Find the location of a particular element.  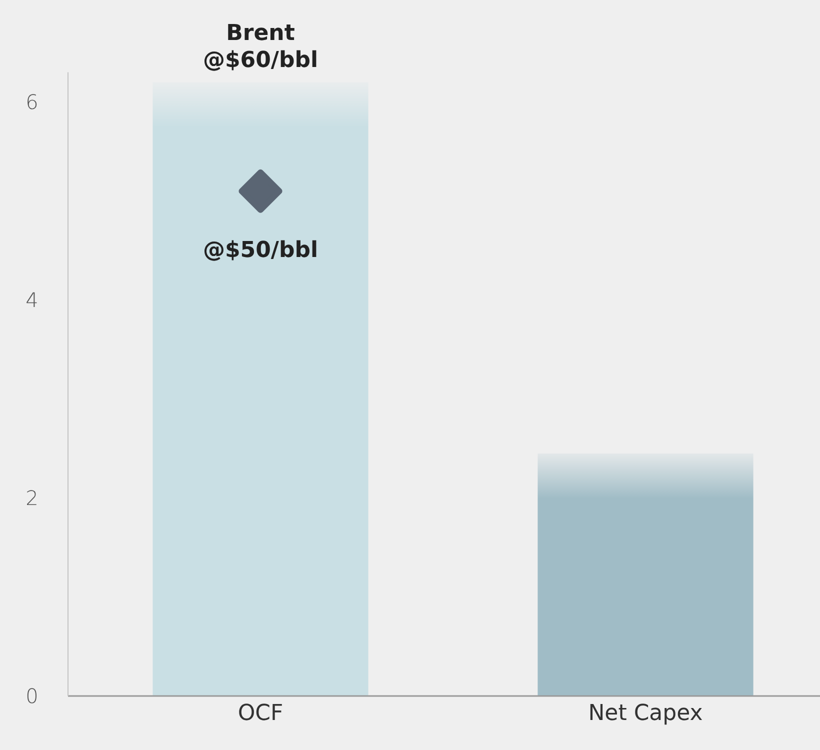

y-tick-label: 2 is located at coordinates (32, 498).